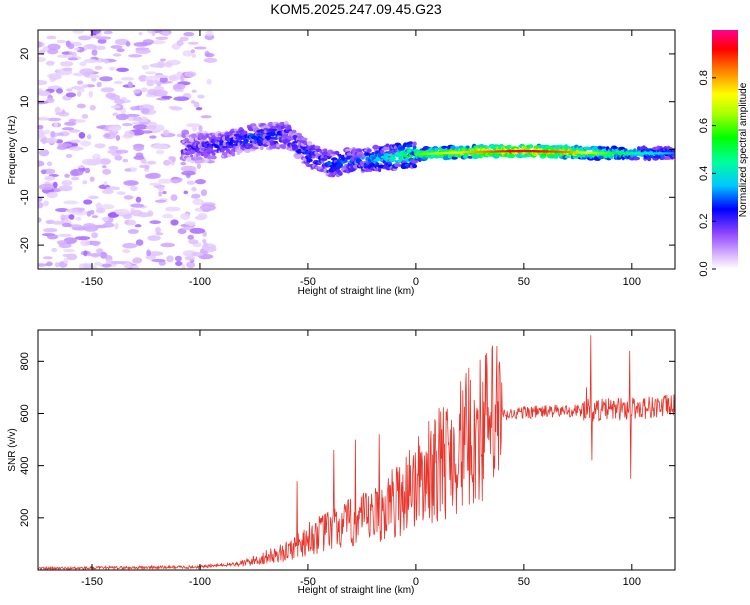  Describe the element at coordinates (308, 582) in the screenshot. I see `x-tick-label: -50` at that location.